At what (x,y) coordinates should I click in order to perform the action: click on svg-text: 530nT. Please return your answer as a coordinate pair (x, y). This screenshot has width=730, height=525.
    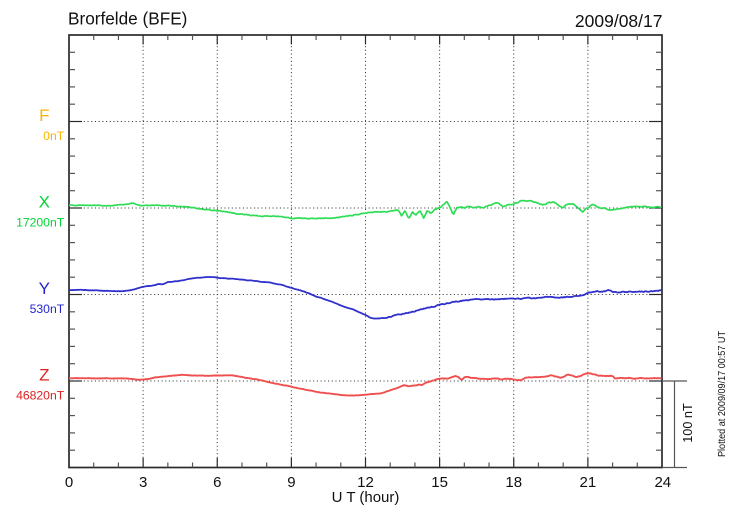
    Looking at the image, I should click on (47, 309).